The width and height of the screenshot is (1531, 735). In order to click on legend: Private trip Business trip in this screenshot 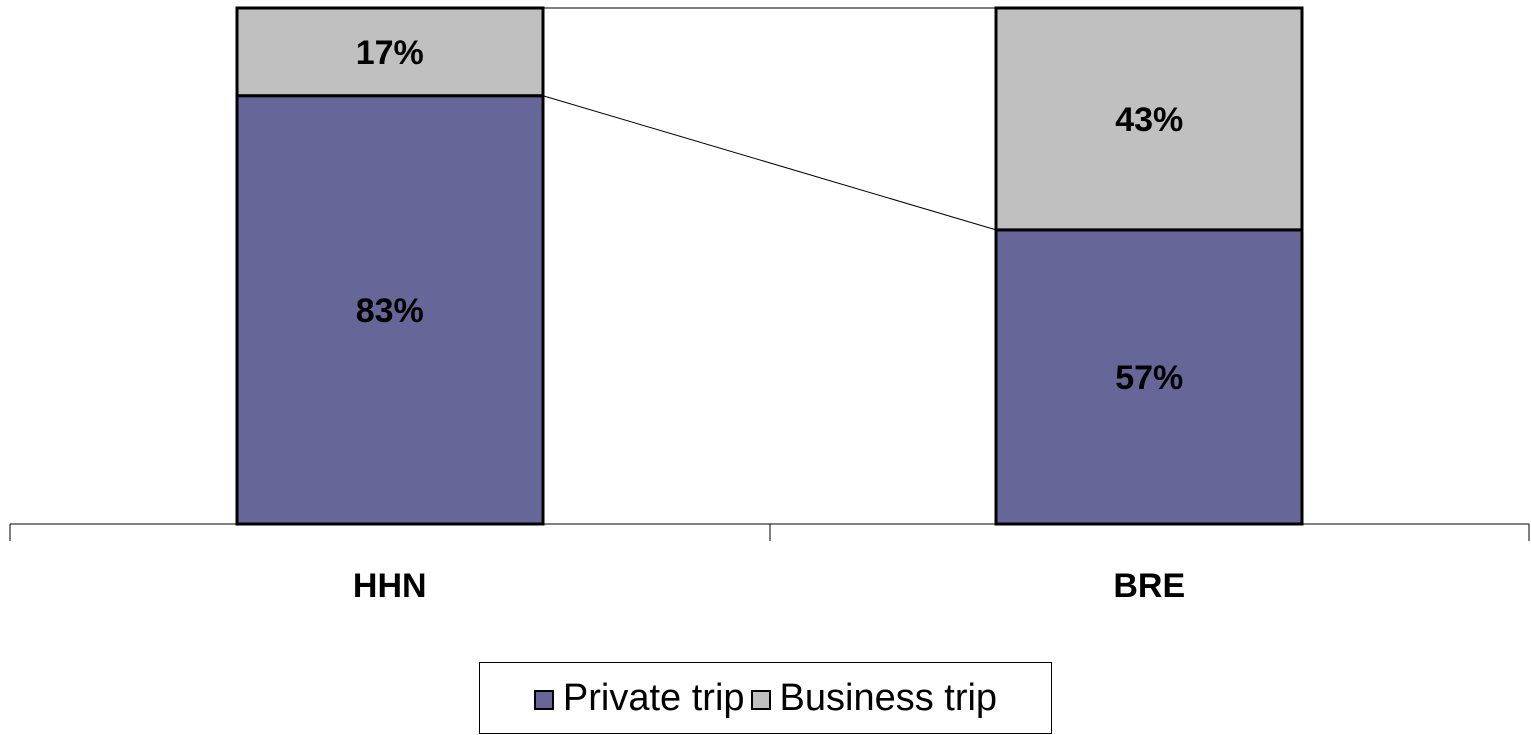, I will do `click(765, 698)`.